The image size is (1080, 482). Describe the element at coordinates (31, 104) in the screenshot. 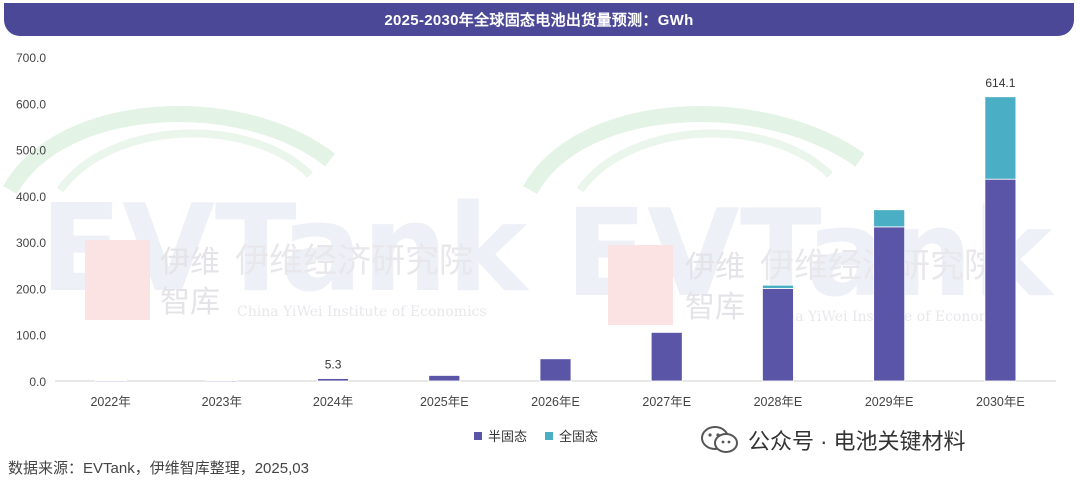

I see `y-tick-label: 600.0` at that location.